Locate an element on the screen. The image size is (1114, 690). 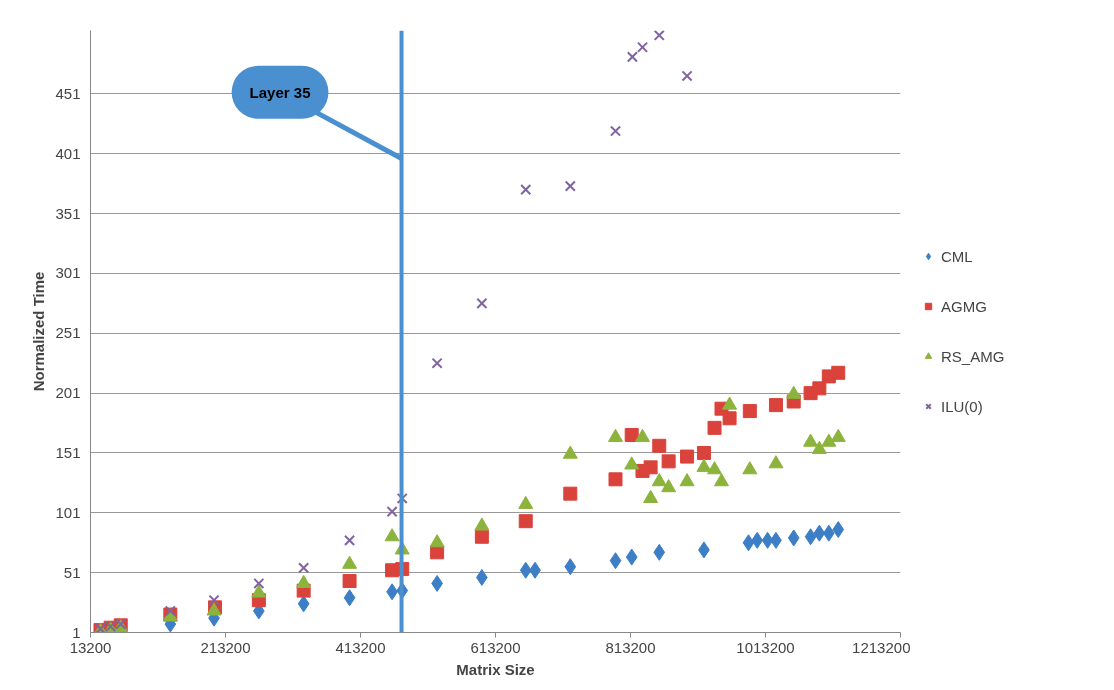
y-tick-label: 401 is located at coordinates (68, 153).